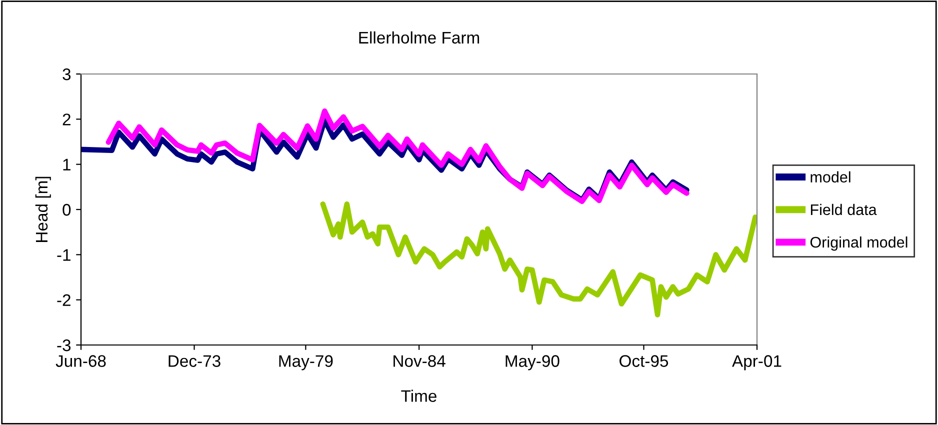 The height and width of the screenshot is (425, 938). I want to click on y-tick-label: -3, so click(64, 345).